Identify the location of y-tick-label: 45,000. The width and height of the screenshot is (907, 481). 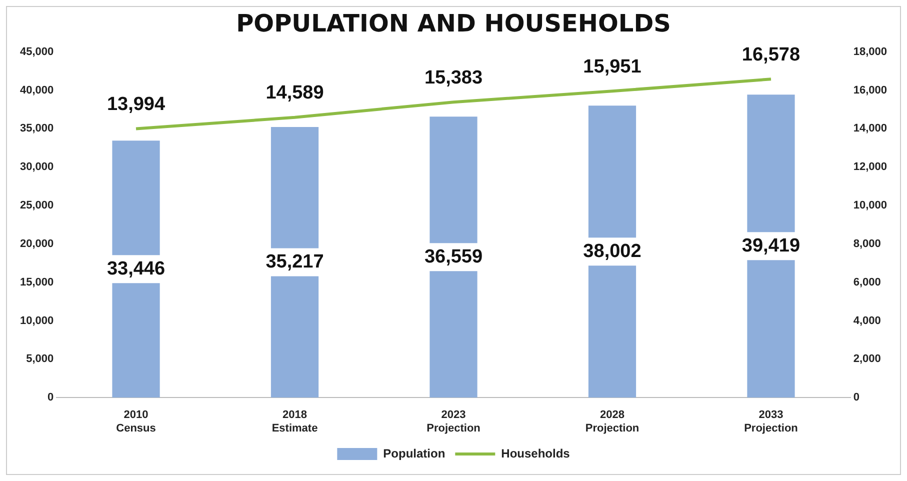
(37, 52).